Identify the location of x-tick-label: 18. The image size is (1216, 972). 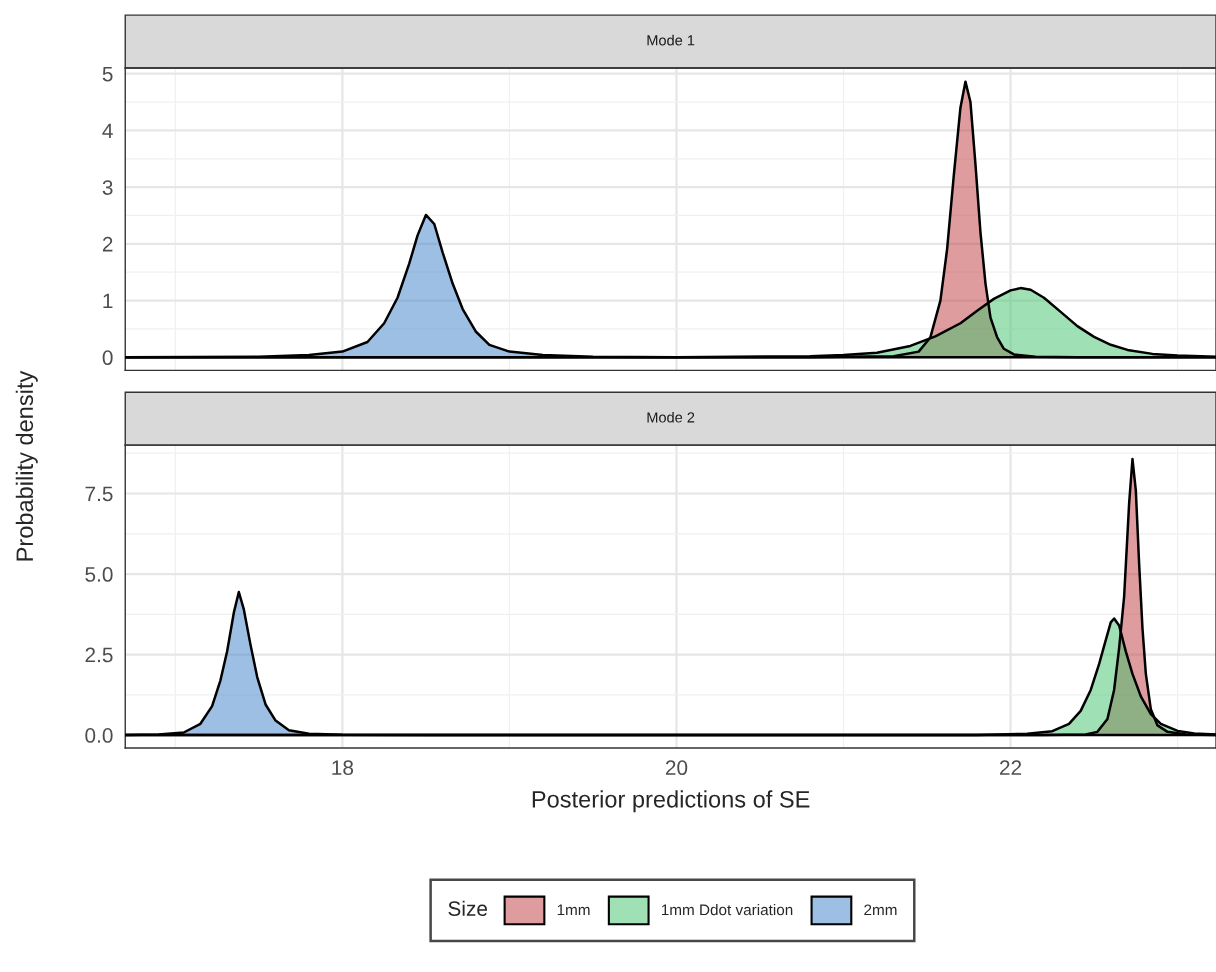
(343, 768).